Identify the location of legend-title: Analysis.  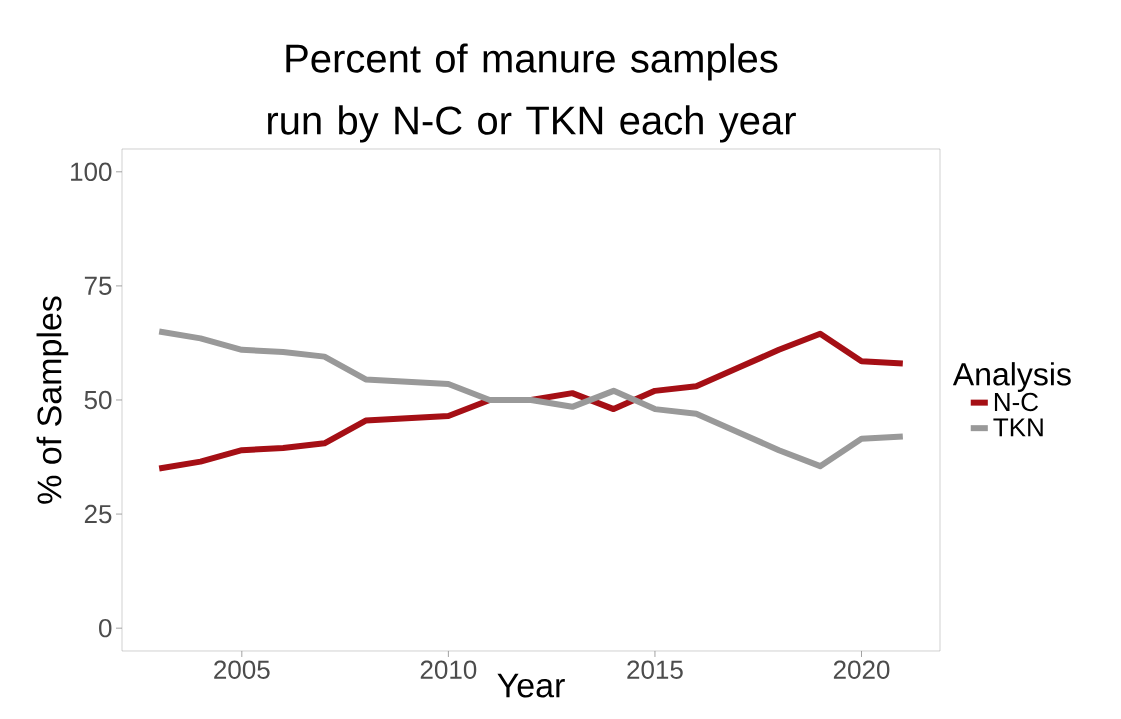
(1011, 377).